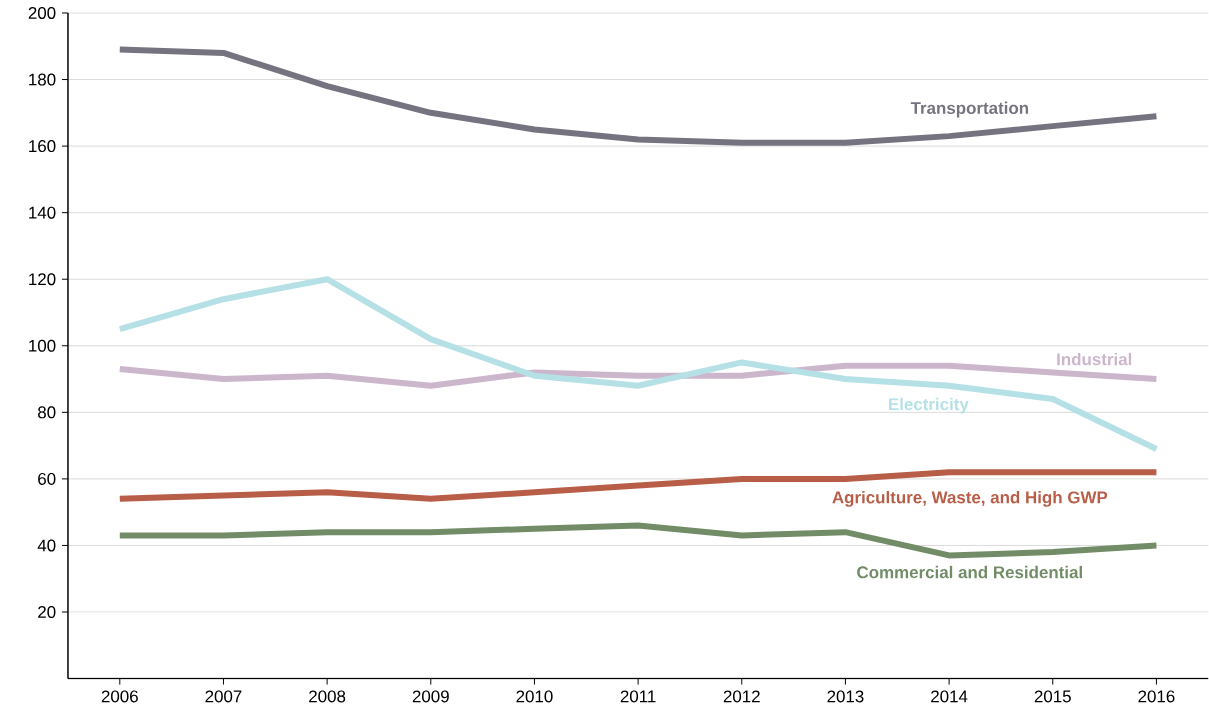 This screenshot has width=1209, height=723. What do you see at coordinates (42, 79) in the screenshot?
I see `y-tick-label: 180` at bounding box center [42, 79].